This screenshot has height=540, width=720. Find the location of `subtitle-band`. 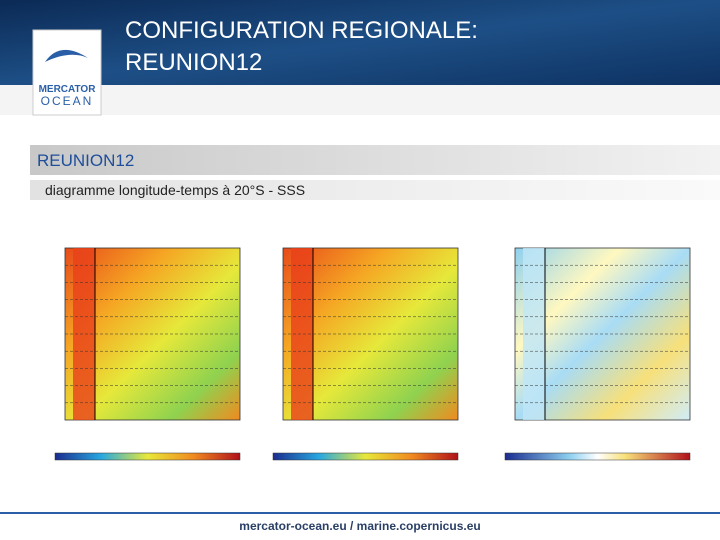

subtitle-band is located at coordinates (375, 190).